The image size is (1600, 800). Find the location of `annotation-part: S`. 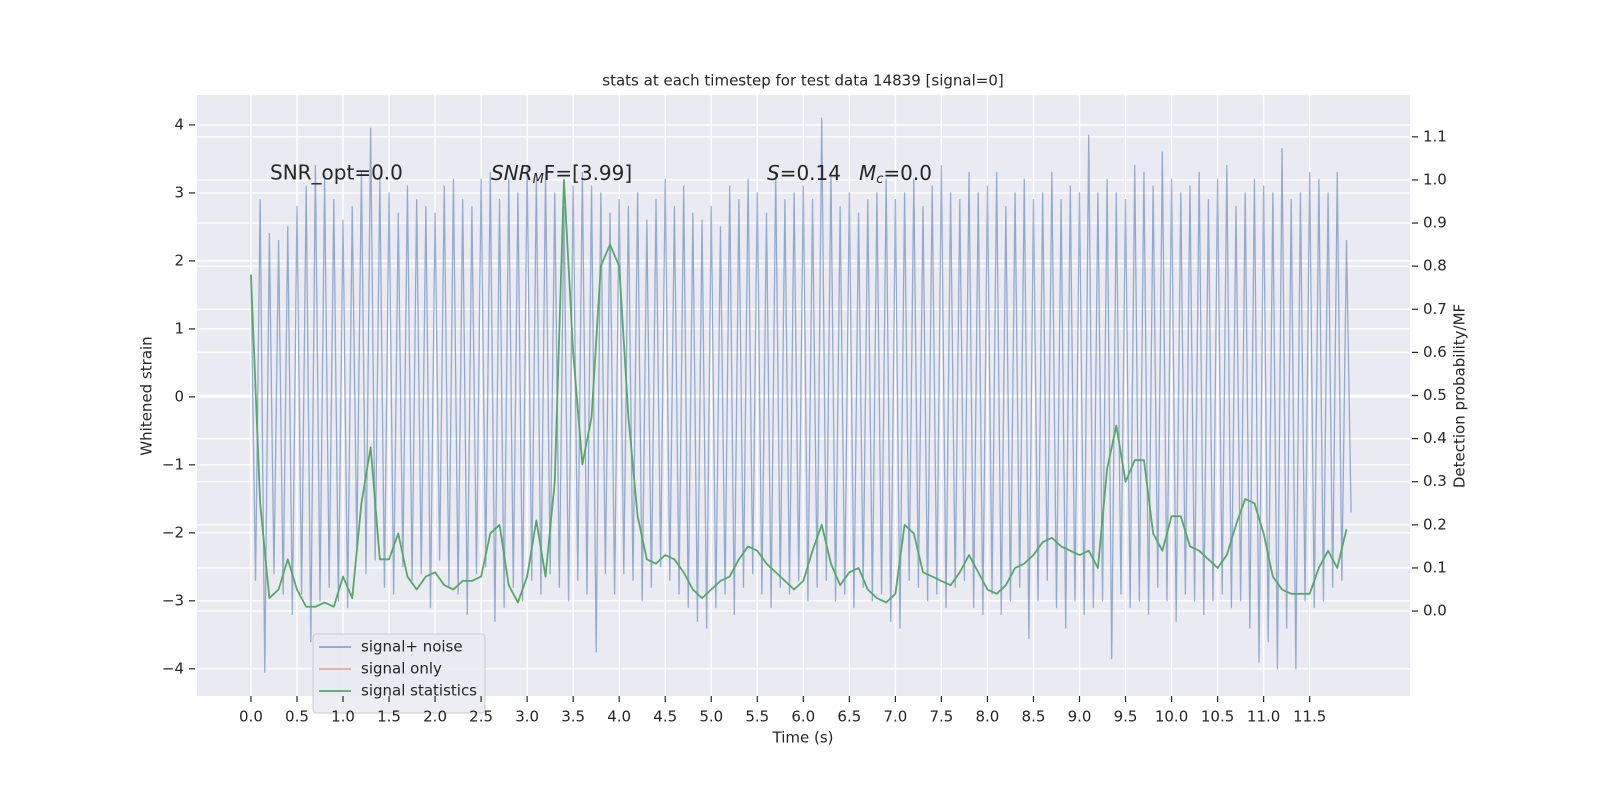

annotation-part: S is located at coordinates (773, 173).